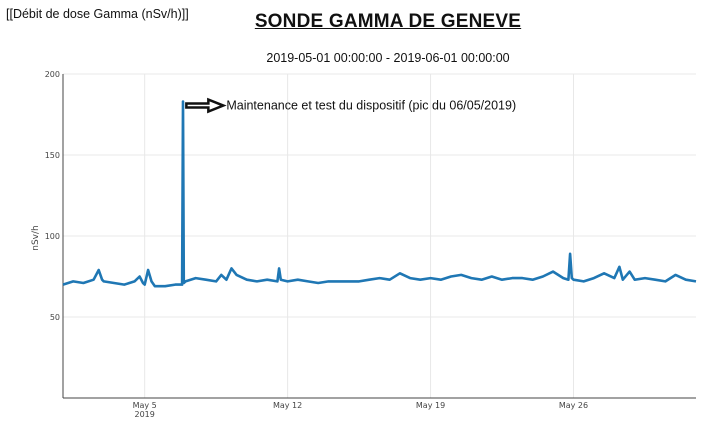 The image size is (726, 429). I want to click on y-tick-labels: 50 100 150 200, so click(52, 196).